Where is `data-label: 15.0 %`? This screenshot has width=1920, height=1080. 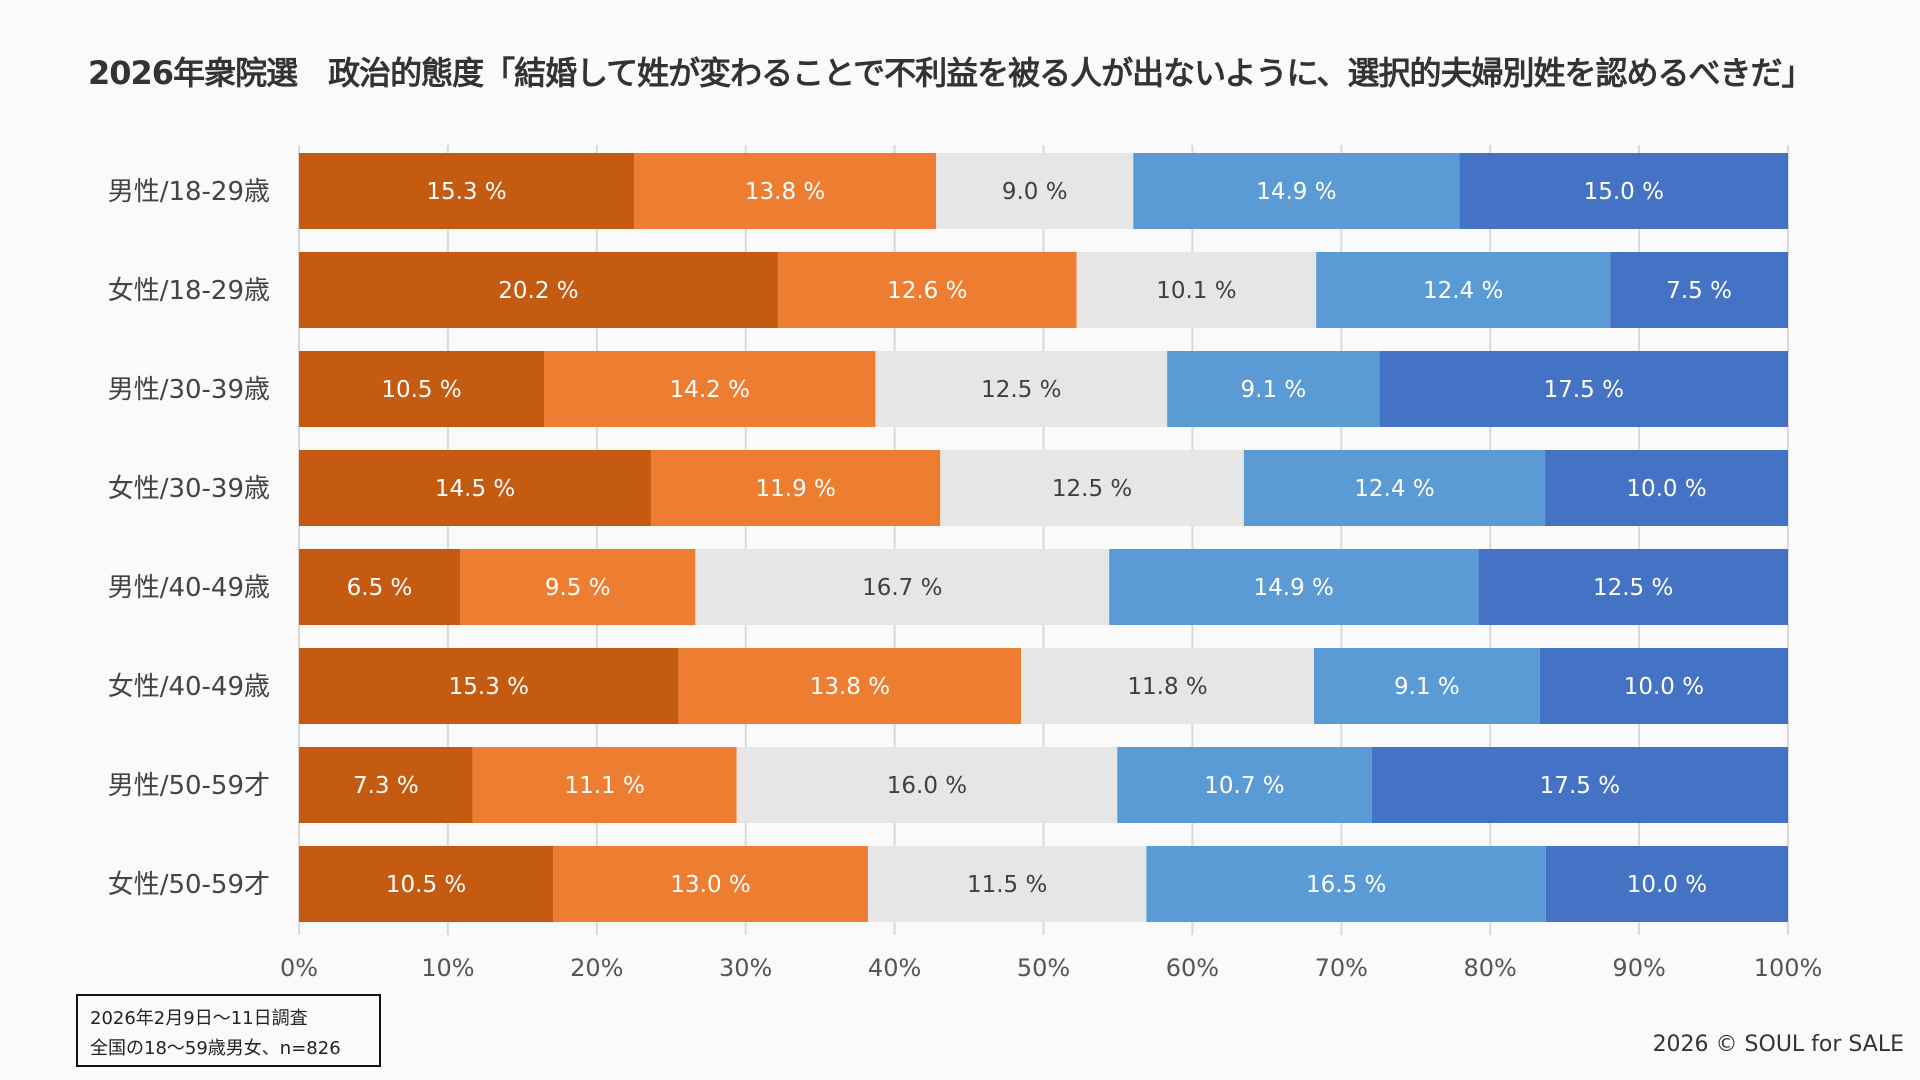
data-label: 15.0 % is located at coordinates (1624, 192).